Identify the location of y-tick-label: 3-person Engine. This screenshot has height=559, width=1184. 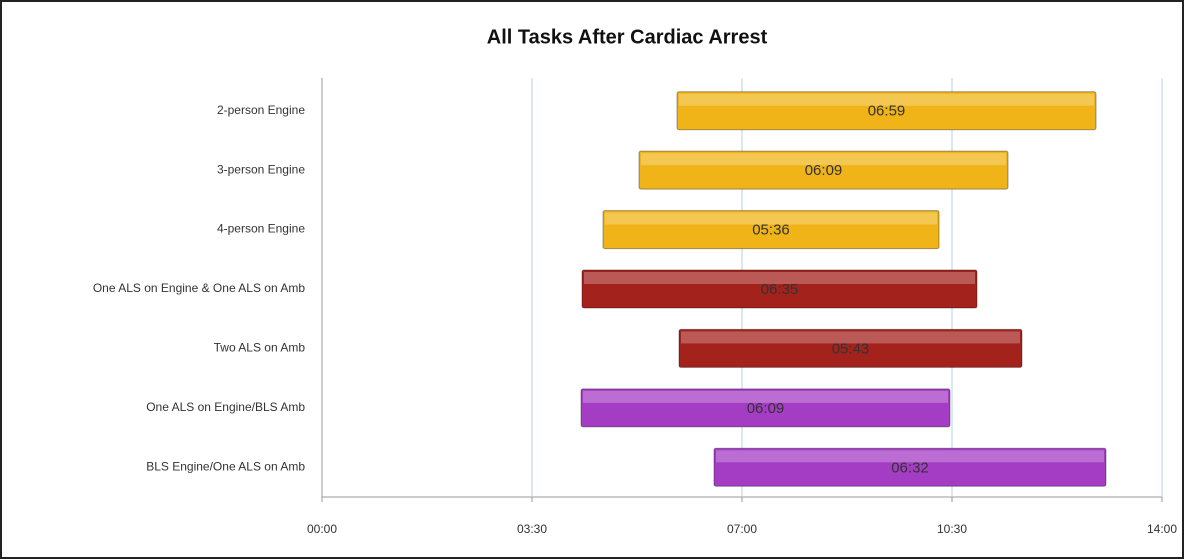
(261, 169).